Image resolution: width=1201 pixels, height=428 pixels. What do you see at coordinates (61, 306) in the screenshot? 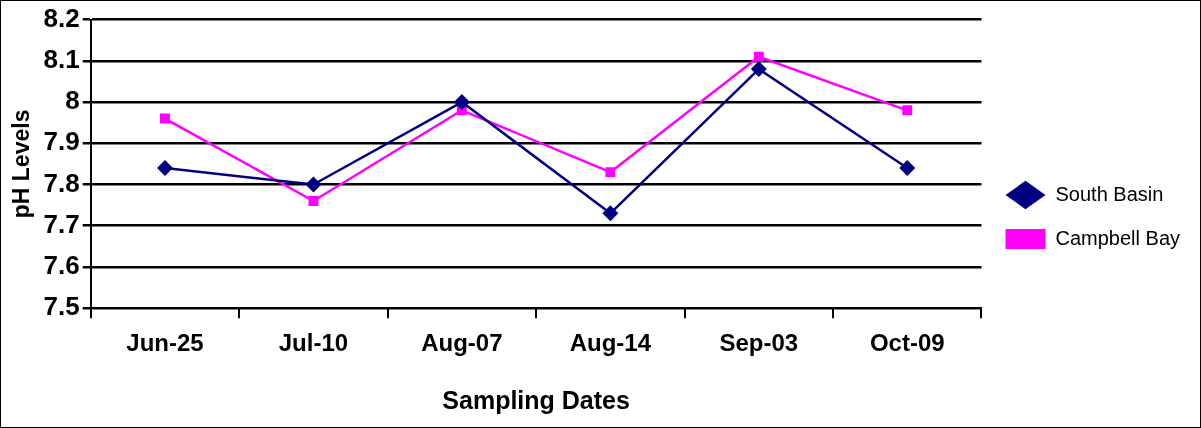
I see `y-tick-label: 7.5` at bounding box center [61, 306].